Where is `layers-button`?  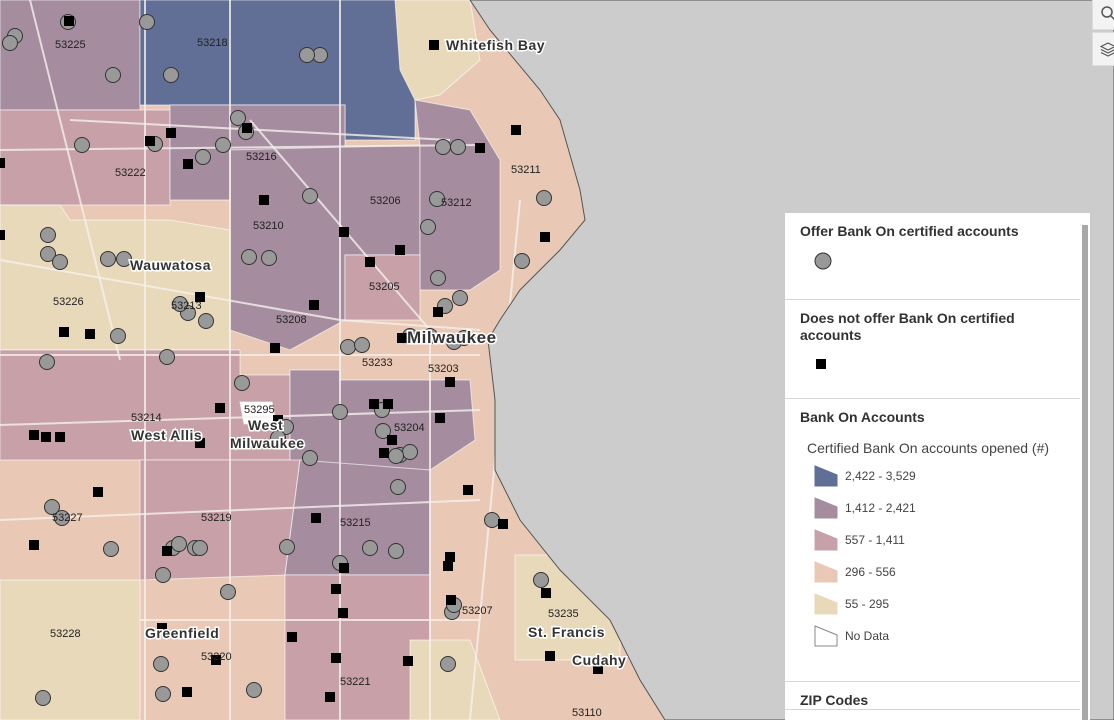 layers-button is located at coordinates (1103, 49).